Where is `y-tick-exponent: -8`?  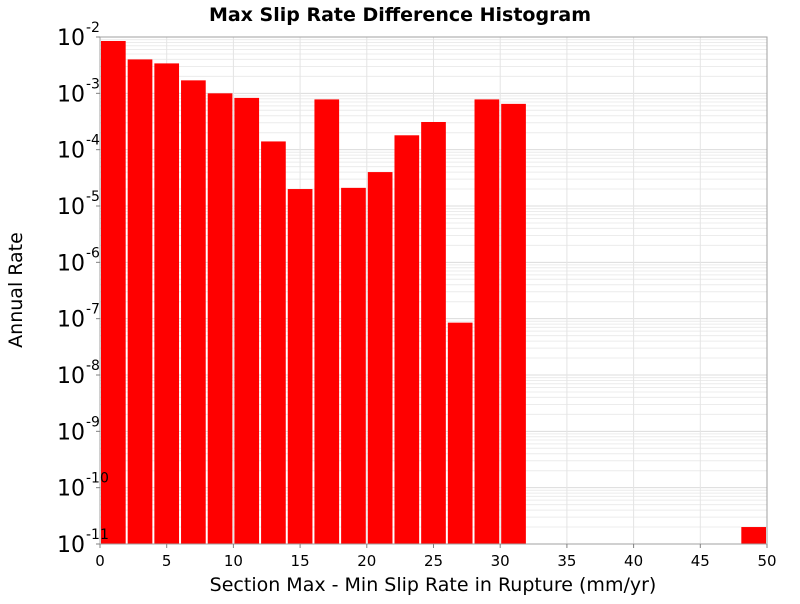
y-tick-exponent: -8 is located at coordinates (93, 366).